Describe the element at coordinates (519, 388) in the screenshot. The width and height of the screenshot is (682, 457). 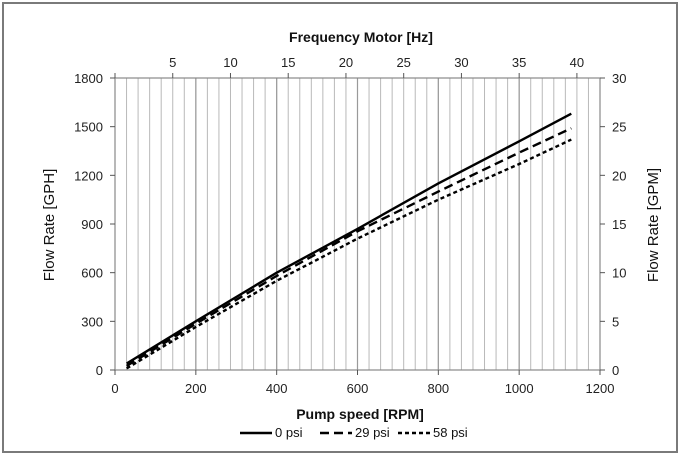
I see `x-tick-label: 1000` at that location.